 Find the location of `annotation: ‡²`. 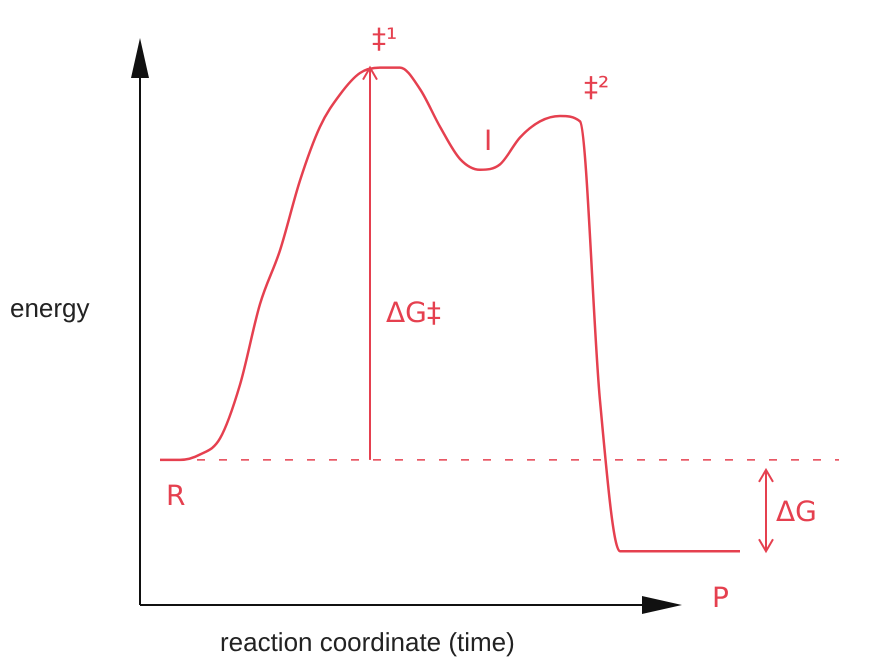

annotation: ‡² is located at coordinates (597, 87).